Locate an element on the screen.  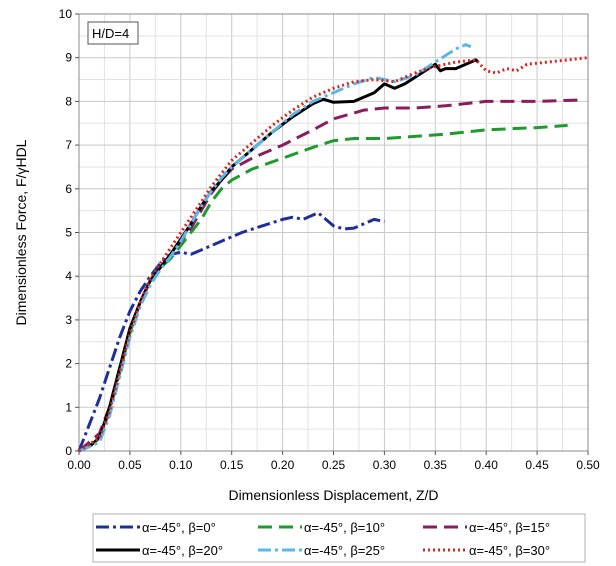
x-tick-label: 0.45 is located at coordinates (537, 465).